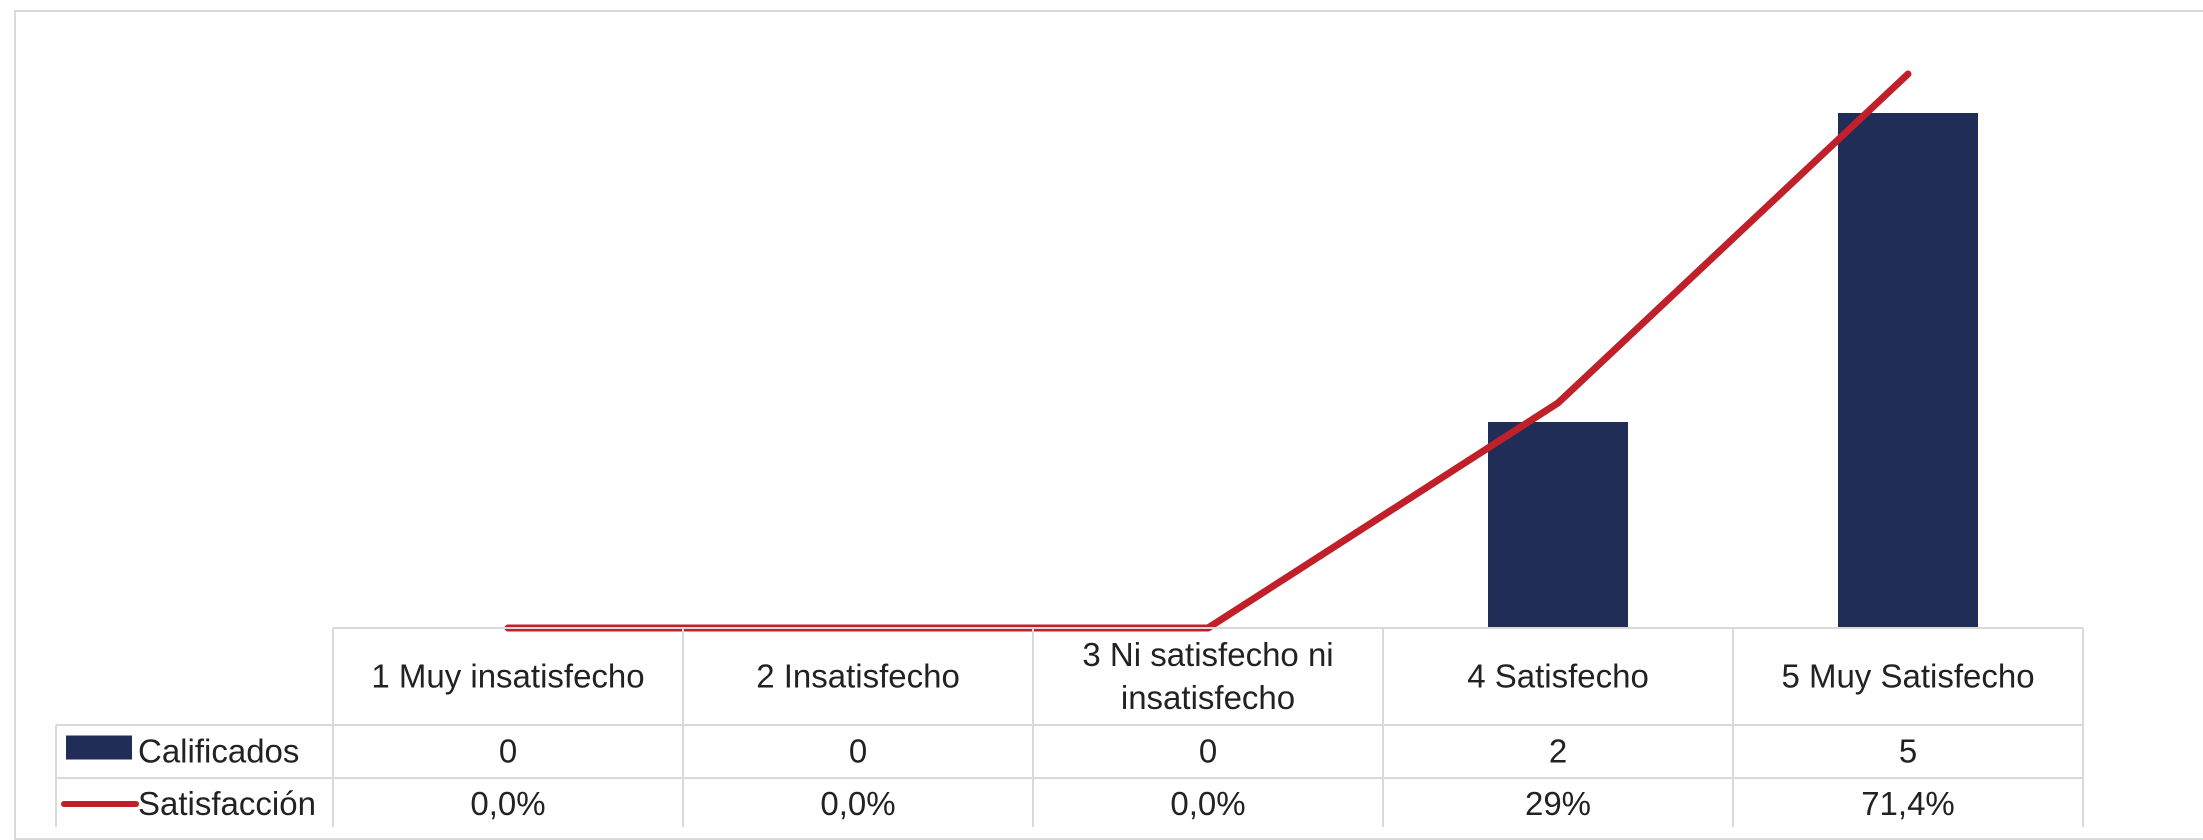 The width and height of the screenshot is (2203, 840). I want to click on legend-key-calificados, so click(99, 747).